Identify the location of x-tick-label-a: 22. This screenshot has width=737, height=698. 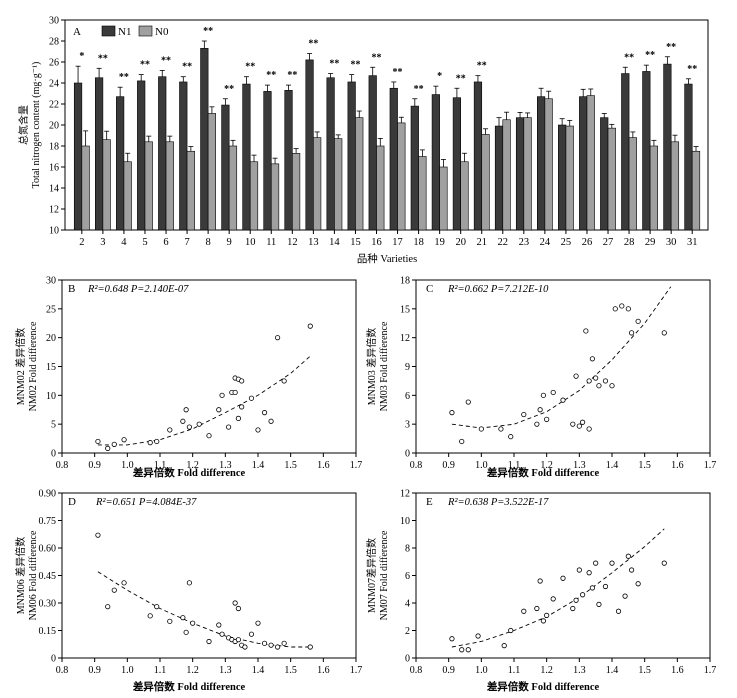
(503, 242).